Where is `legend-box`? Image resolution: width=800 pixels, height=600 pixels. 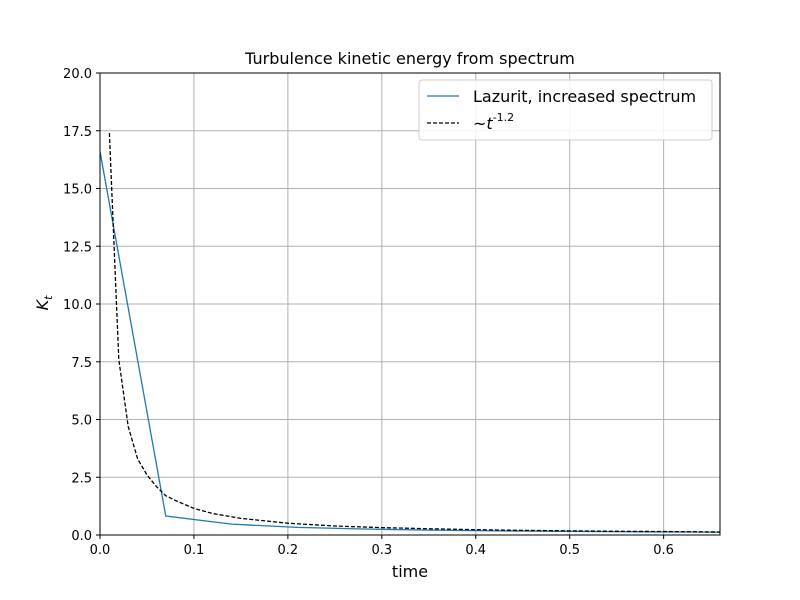
legend-box is located at coordinates (565, 110).